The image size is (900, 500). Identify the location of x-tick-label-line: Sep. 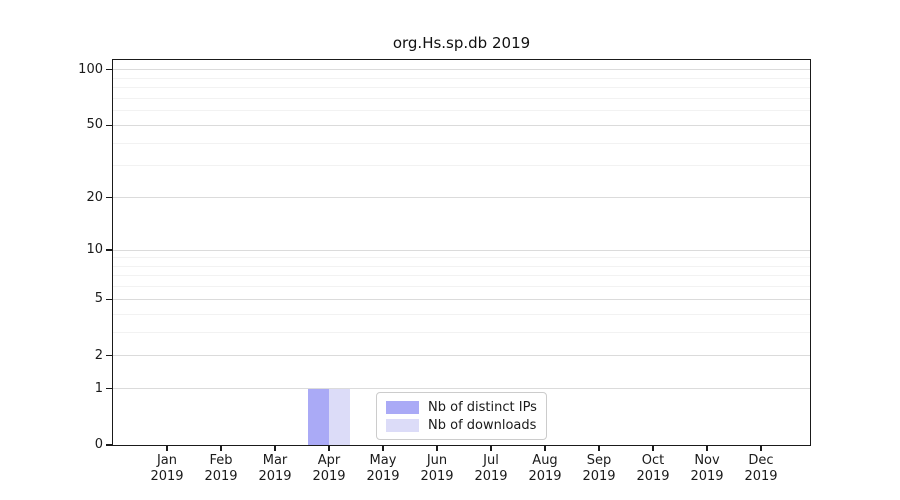
(599, 460).